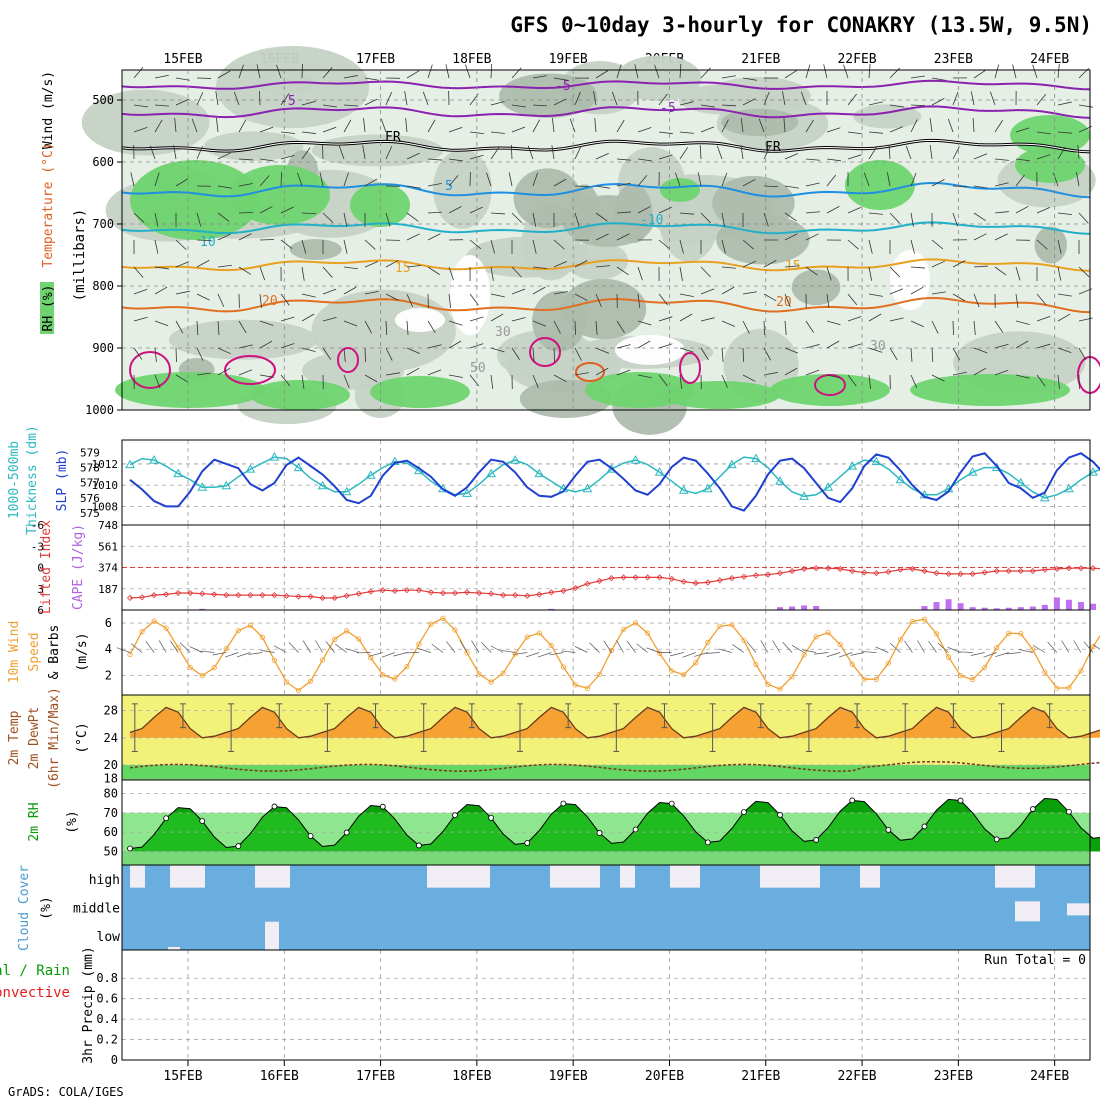 This screenshot has width=1100, height=1100. I want to click on pressure-tick-label: 800, so click(103, 286).